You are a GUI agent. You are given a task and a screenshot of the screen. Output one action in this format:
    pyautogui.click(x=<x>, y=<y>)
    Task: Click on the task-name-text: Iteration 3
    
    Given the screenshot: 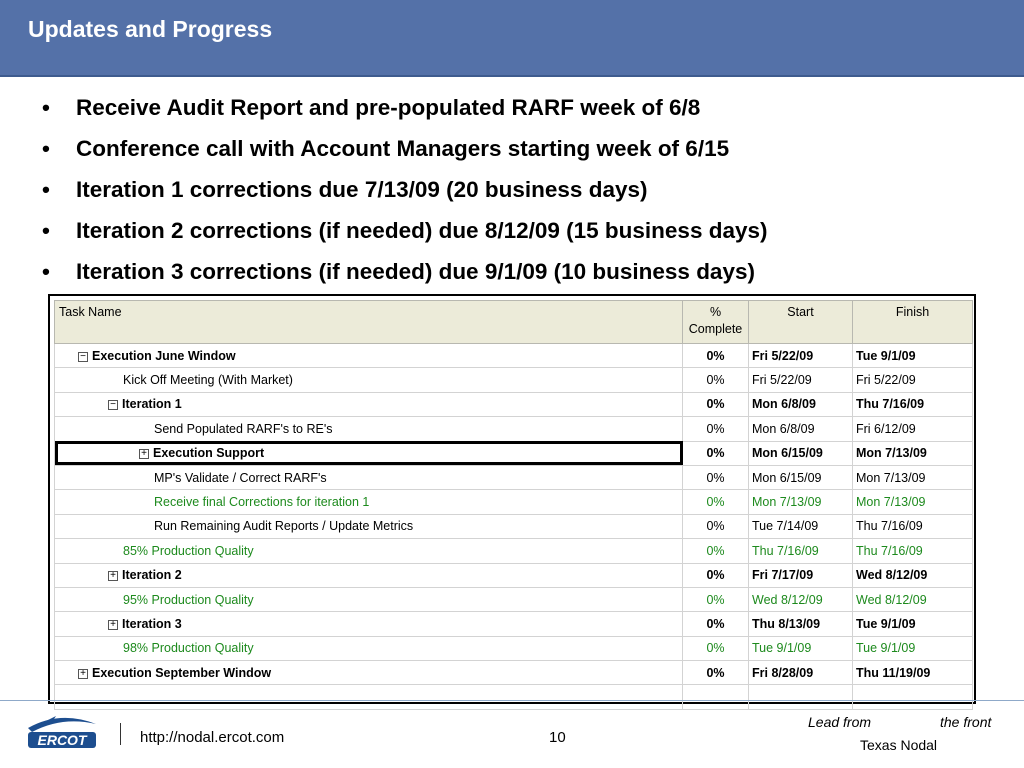 What is the action you would take?
    pyautogui.click(x=152, y=623)
    